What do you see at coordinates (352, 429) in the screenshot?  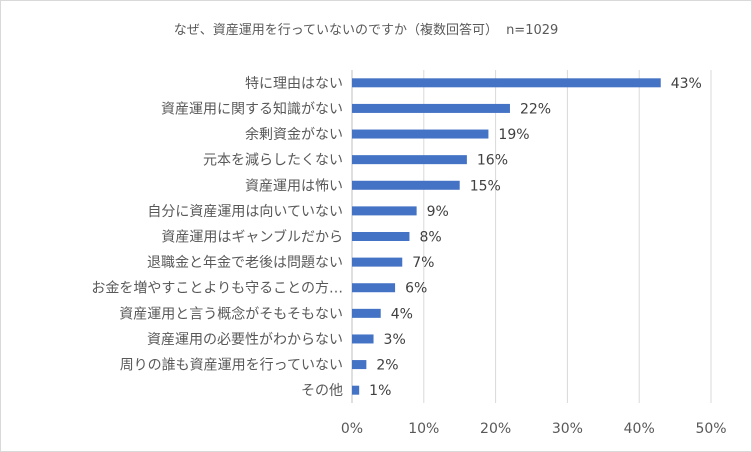 I see `x-tick-label: 0%` at bounding box center [352, 429].